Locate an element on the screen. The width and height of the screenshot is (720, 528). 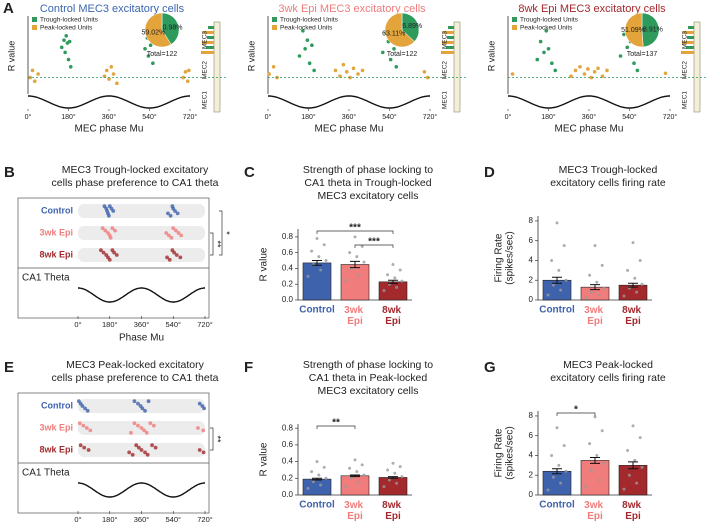
x-tick-label: 180° is located at coordinates (110, 519).